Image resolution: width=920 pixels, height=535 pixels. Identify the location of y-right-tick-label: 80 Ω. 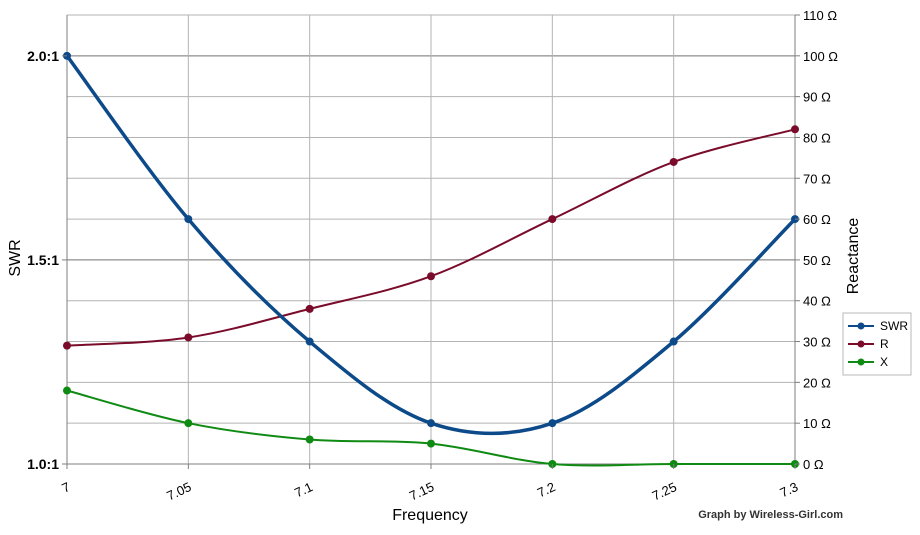
(817, 137).